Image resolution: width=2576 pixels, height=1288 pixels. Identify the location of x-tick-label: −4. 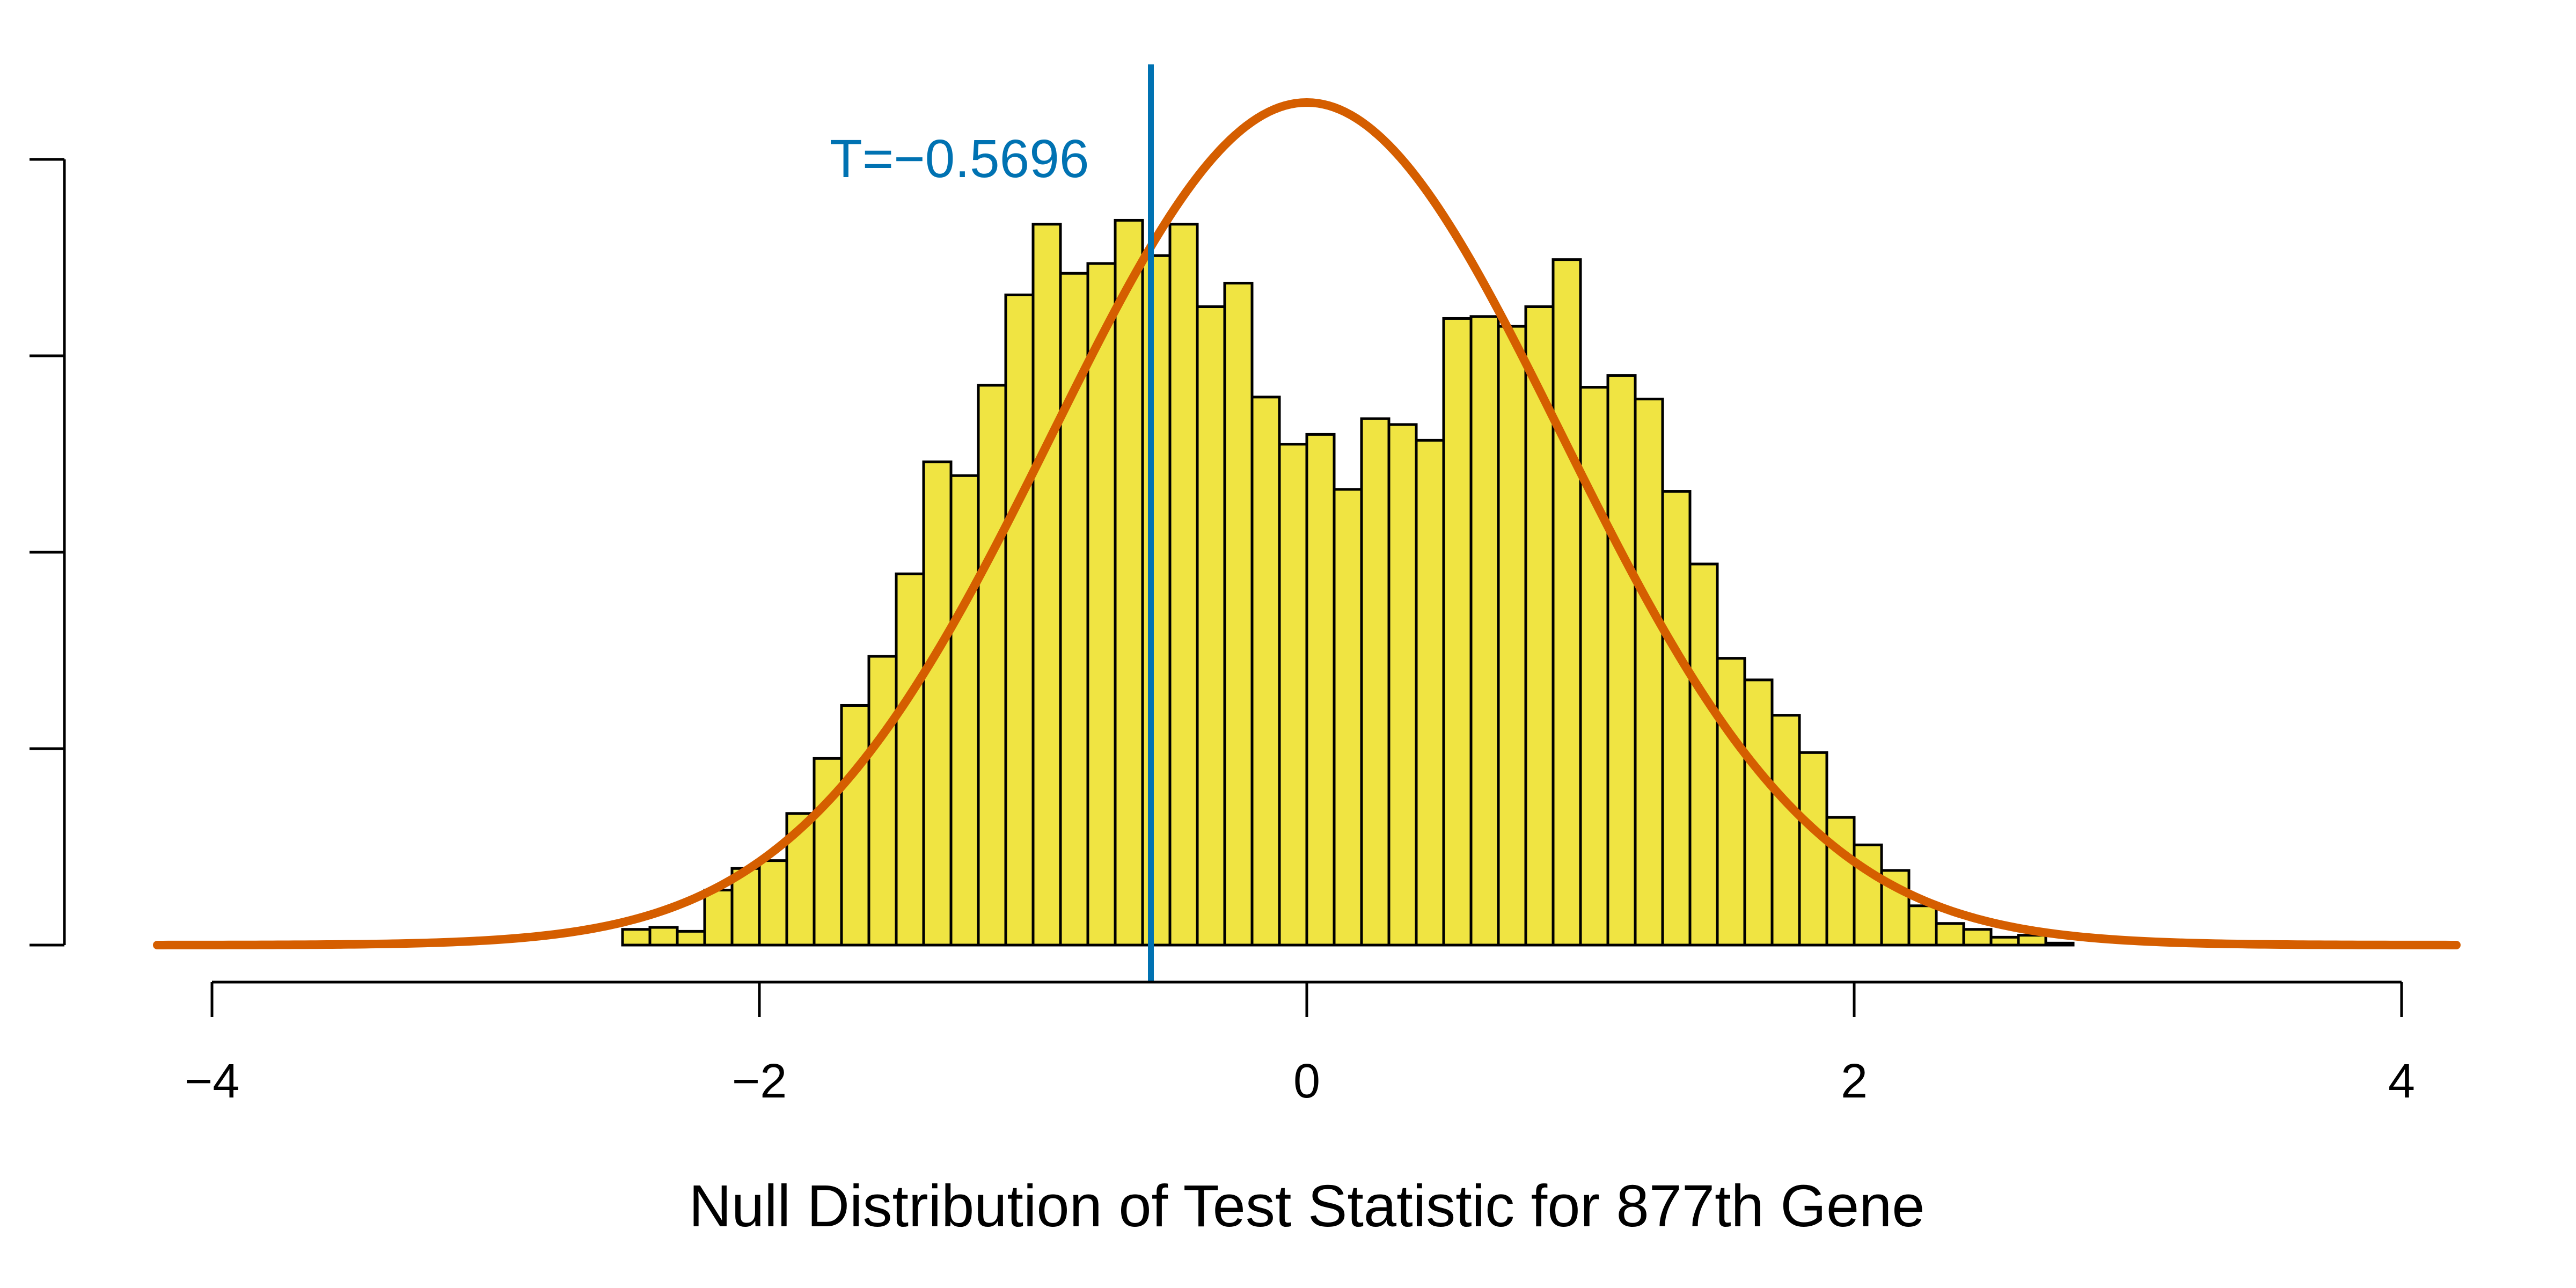
(212, 1081).